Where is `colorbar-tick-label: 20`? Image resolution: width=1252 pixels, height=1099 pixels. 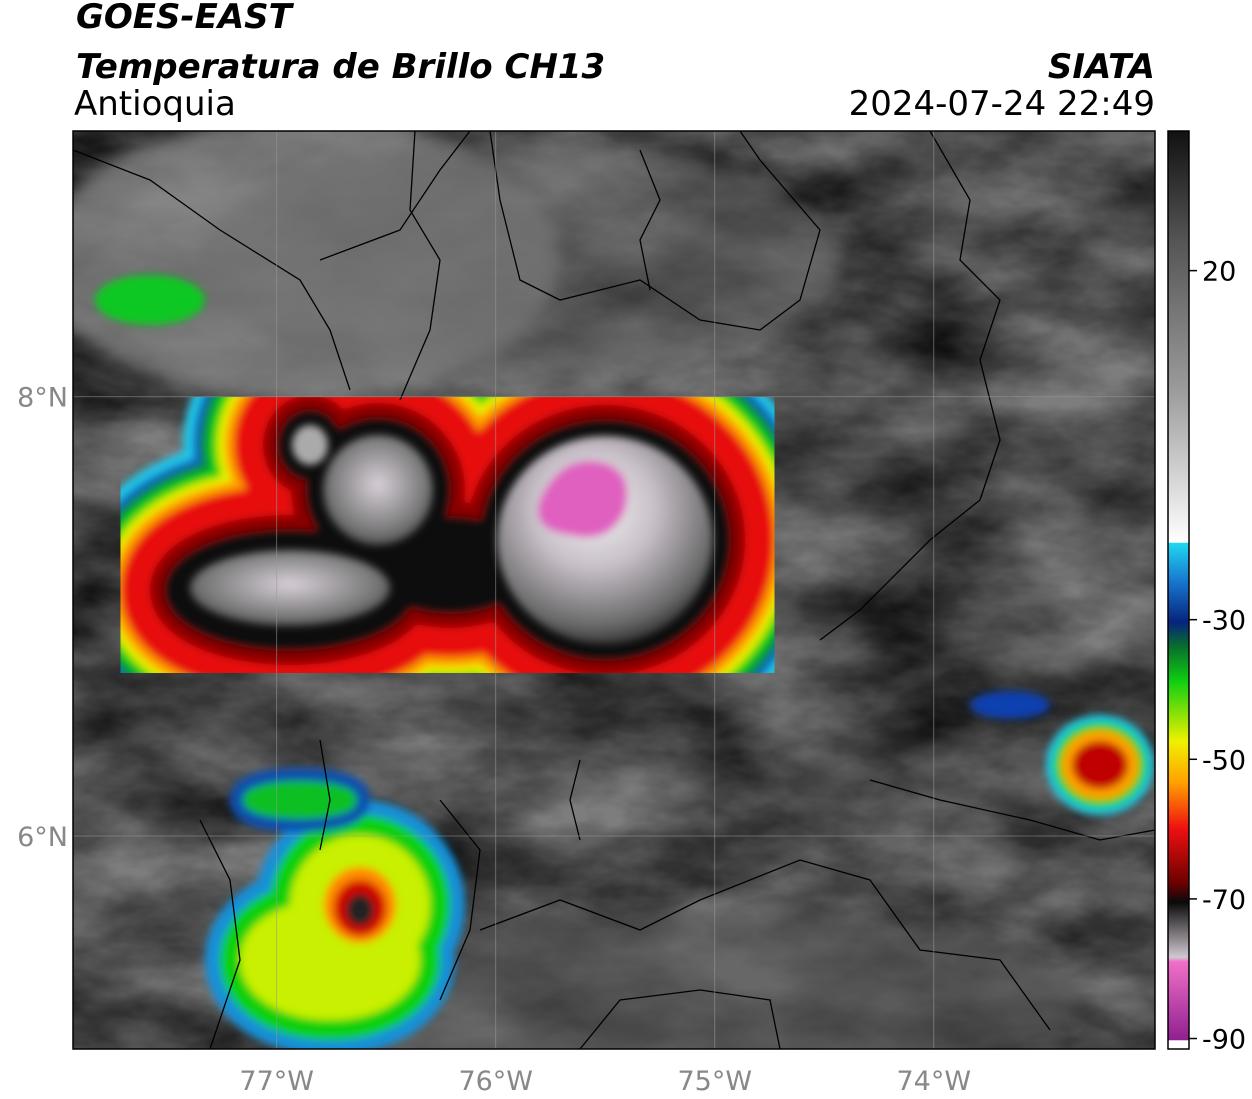 colorbar-tick-label: 20 is located at coordinates (1219, 272).